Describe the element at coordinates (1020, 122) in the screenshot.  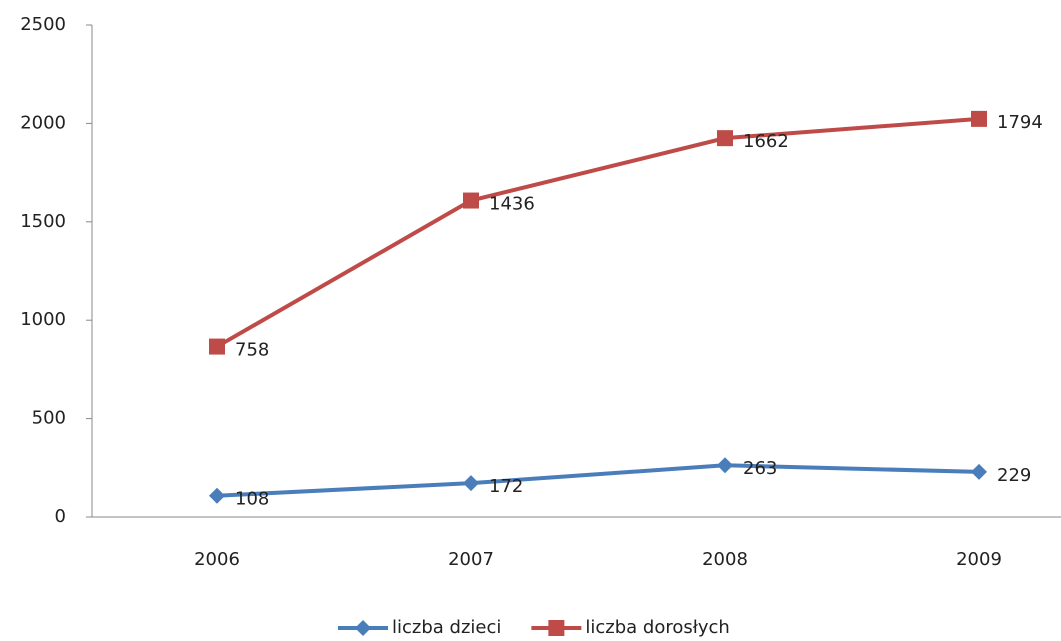
I see `data-label: 1794` at that location.